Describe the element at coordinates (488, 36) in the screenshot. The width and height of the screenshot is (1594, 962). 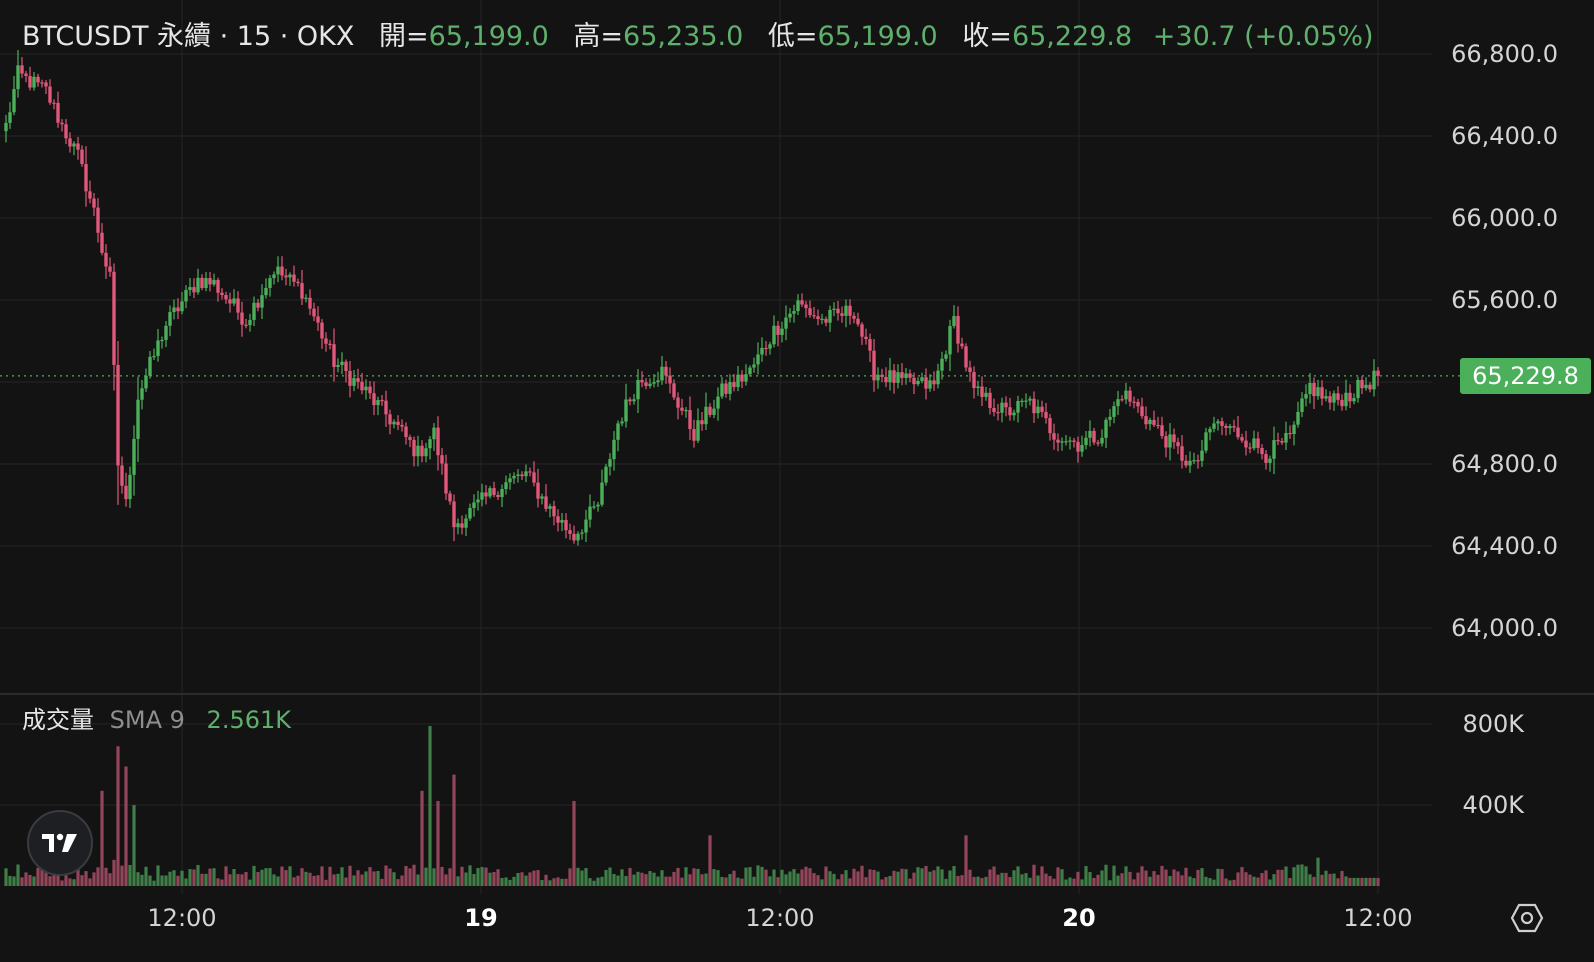
I see `open-value: 65,199.0` at that location.